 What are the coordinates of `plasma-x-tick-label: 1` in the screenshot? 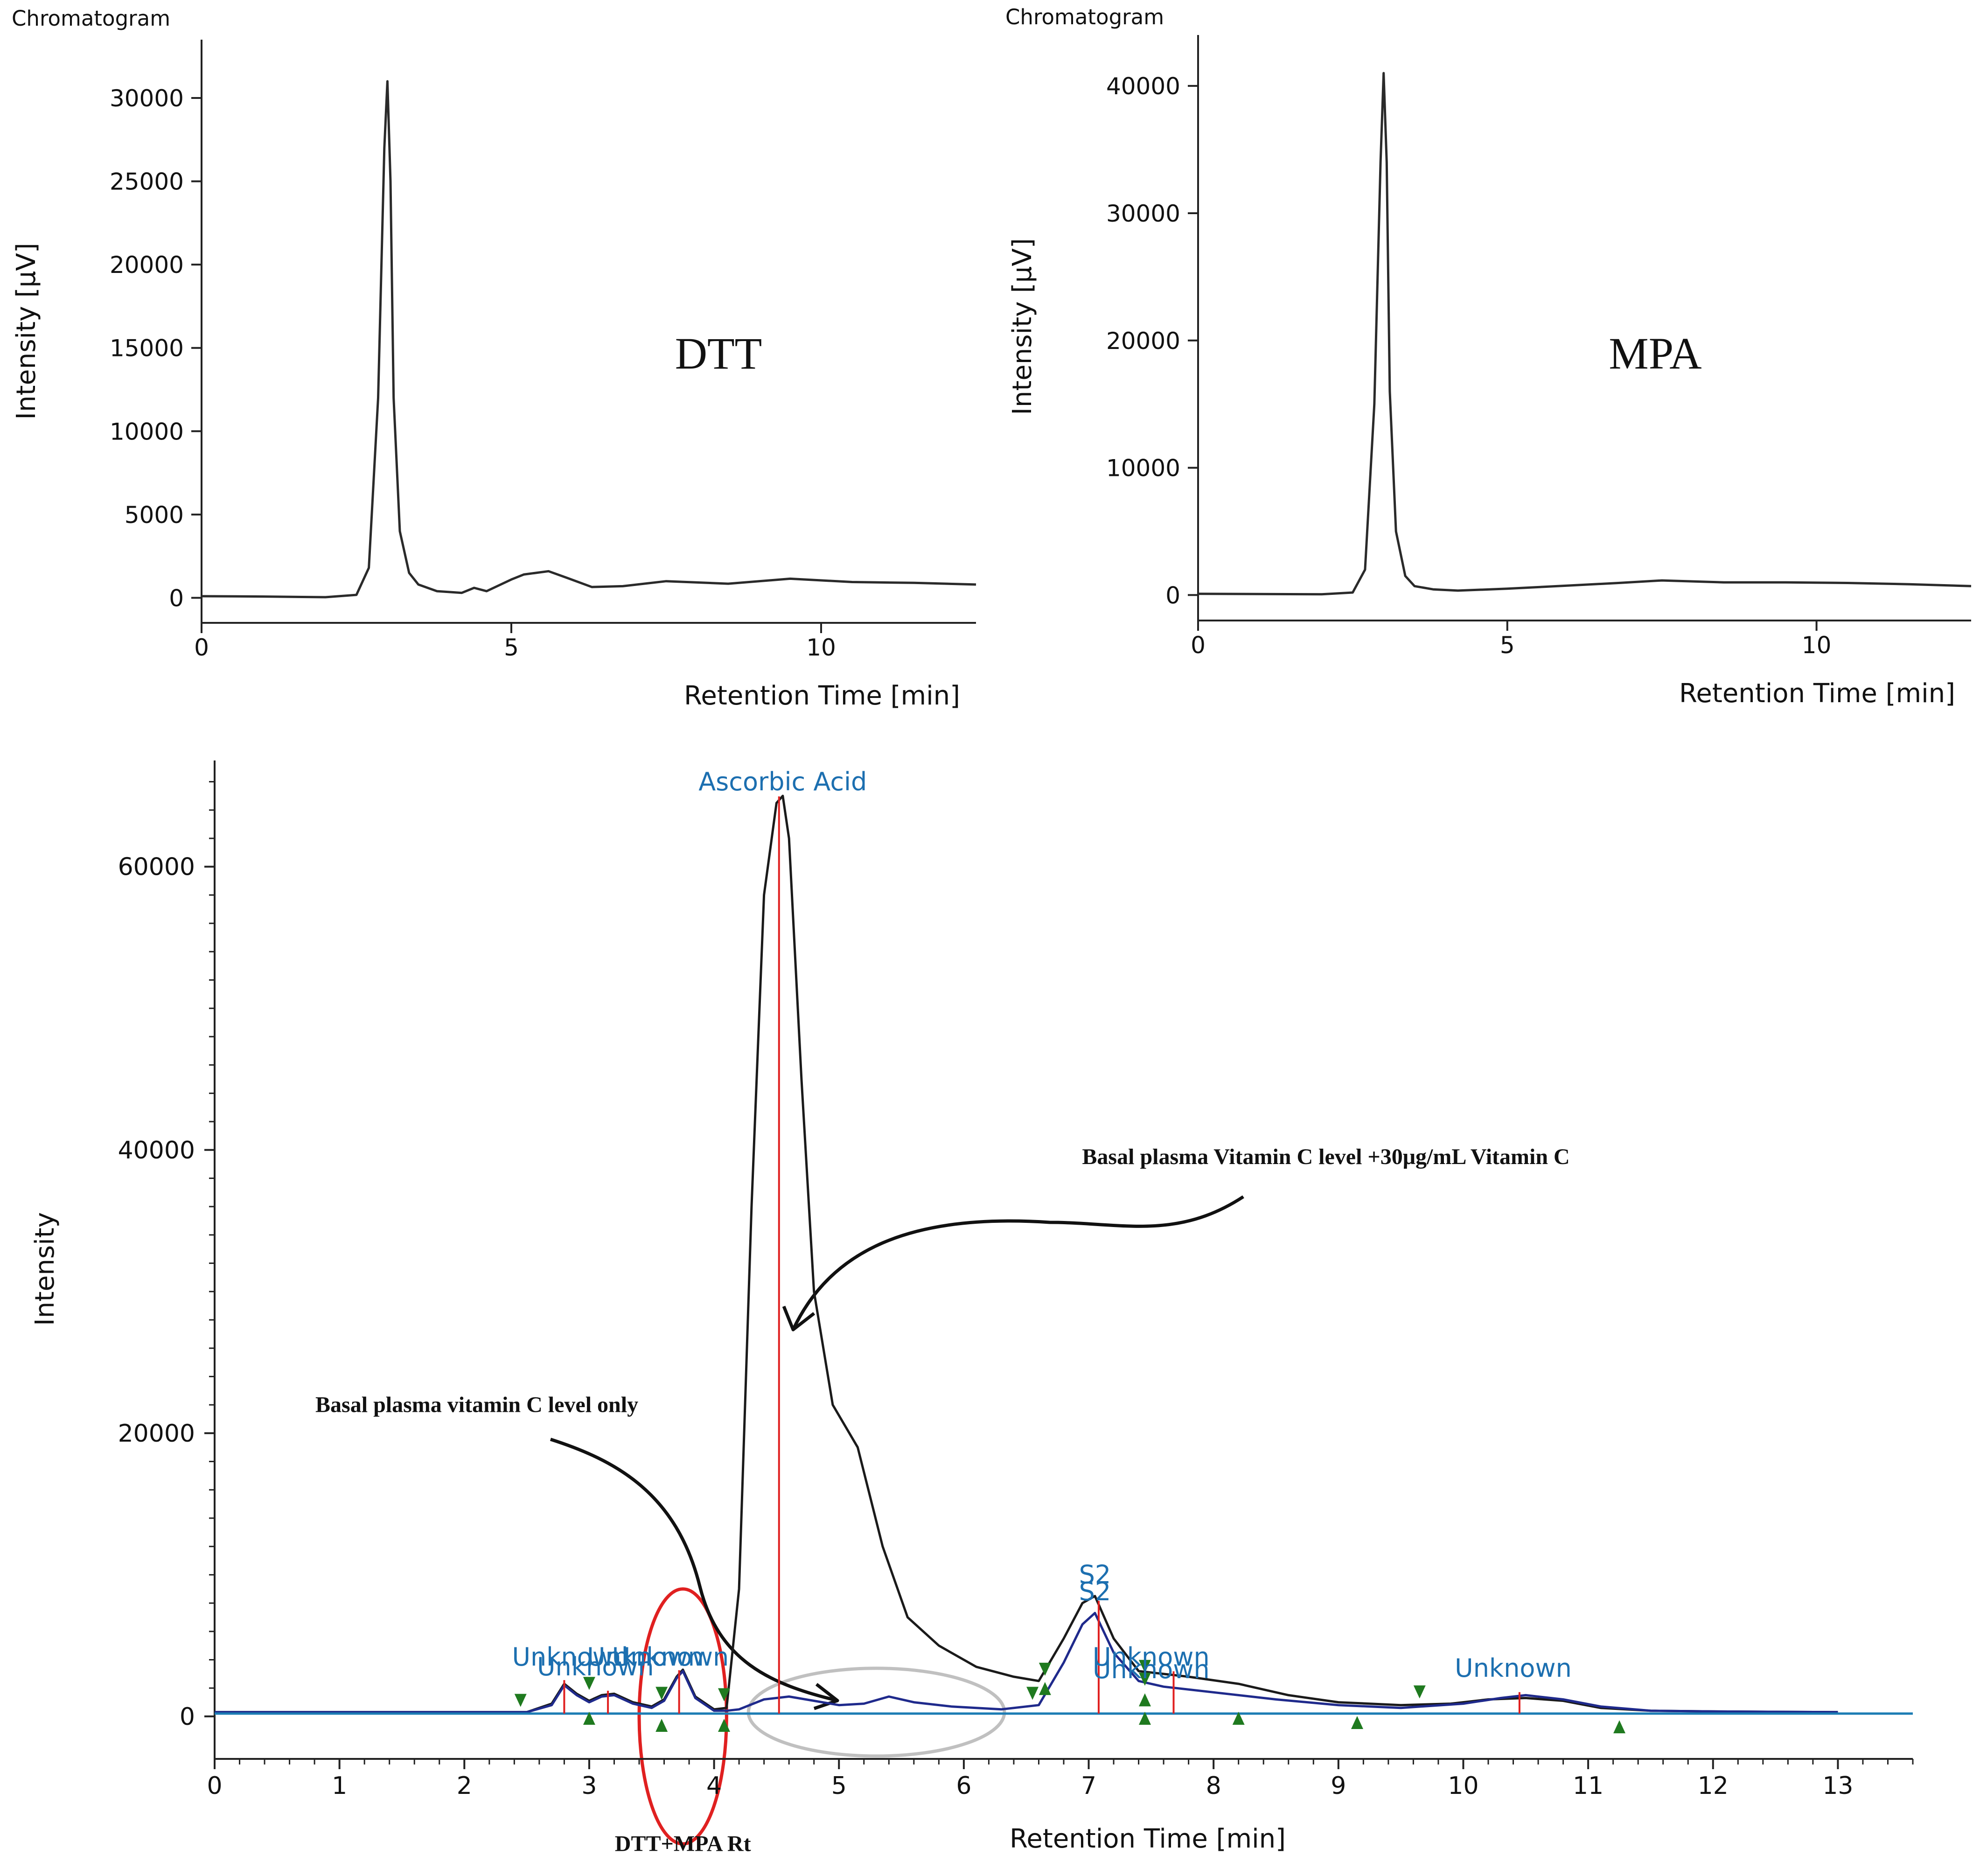 It's located at (339, 1786).